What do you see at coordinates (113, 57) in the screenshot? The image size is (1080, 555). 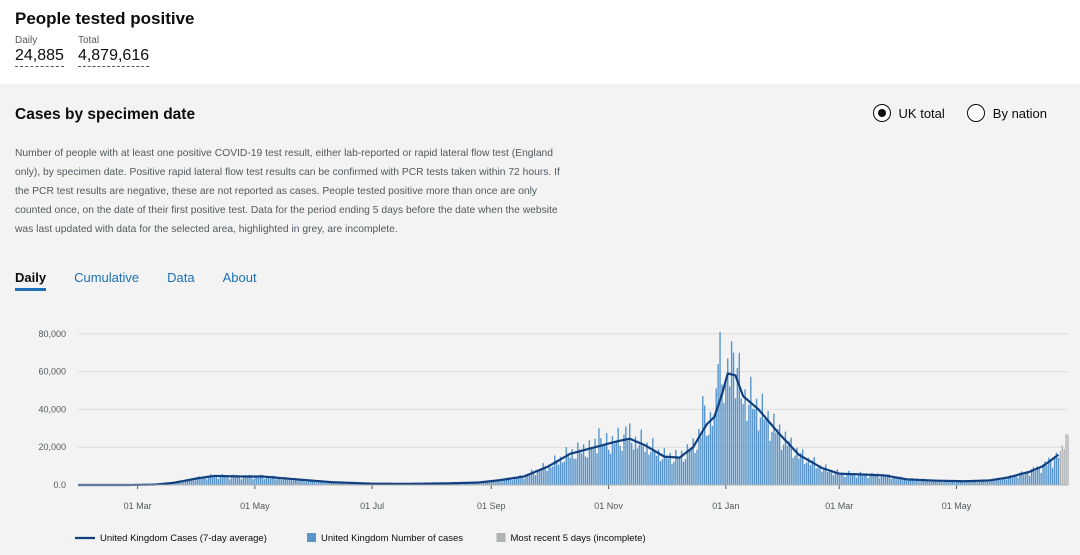 I see `total-value: 4,879,616` at bounding box center [113, 57].